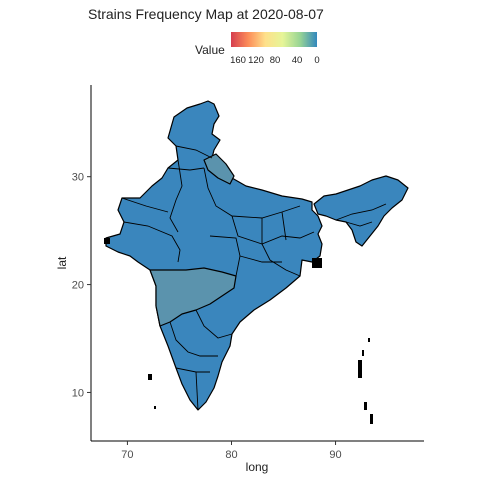 The height and width of the screenshot is (480, 480). I want to click on x-tick-label: 80, so click(231, 455).